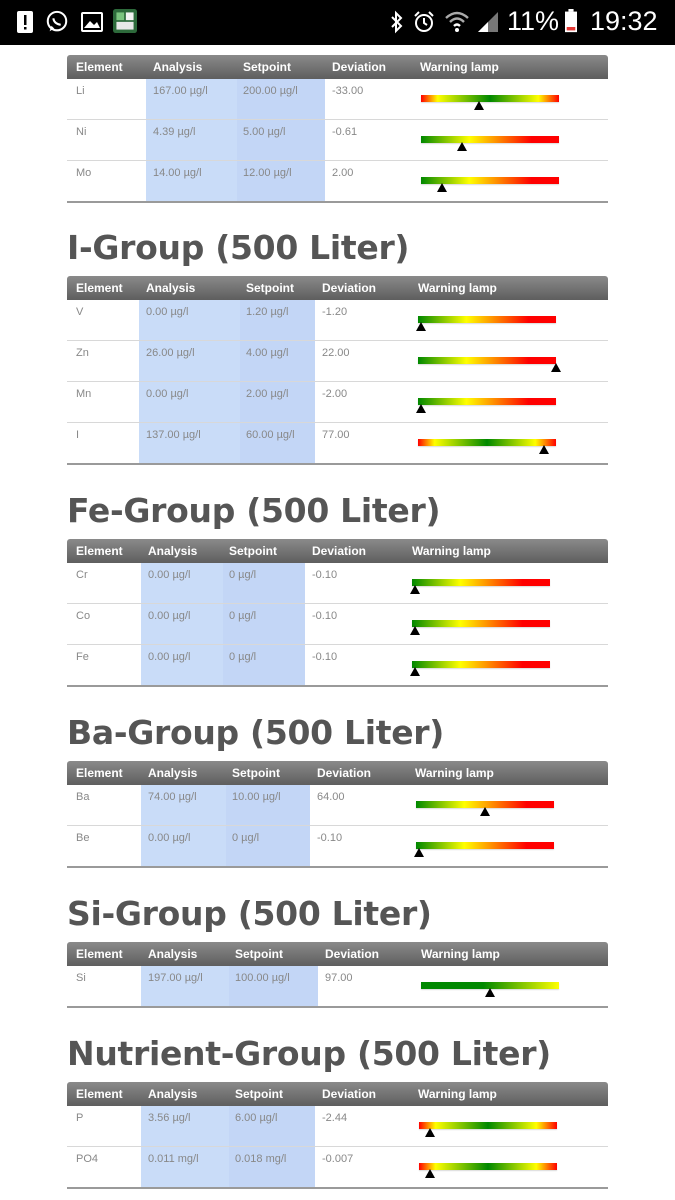 The image size is (675, 1200). Describe the element at coordinates (348, 91) in the screenshot. I see `cell-deviation: -33.00` at that location.